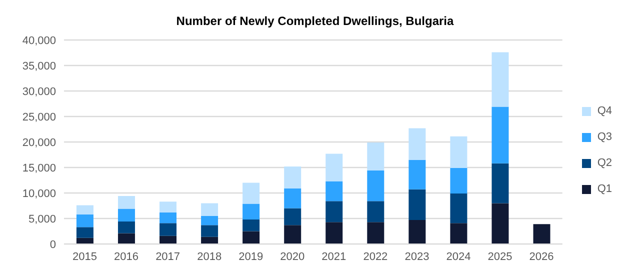 The image size is (630, 276). Describe the element at coordinates (375, 256) in the screenshot. I see `x-tick-label: 2022` at that location.